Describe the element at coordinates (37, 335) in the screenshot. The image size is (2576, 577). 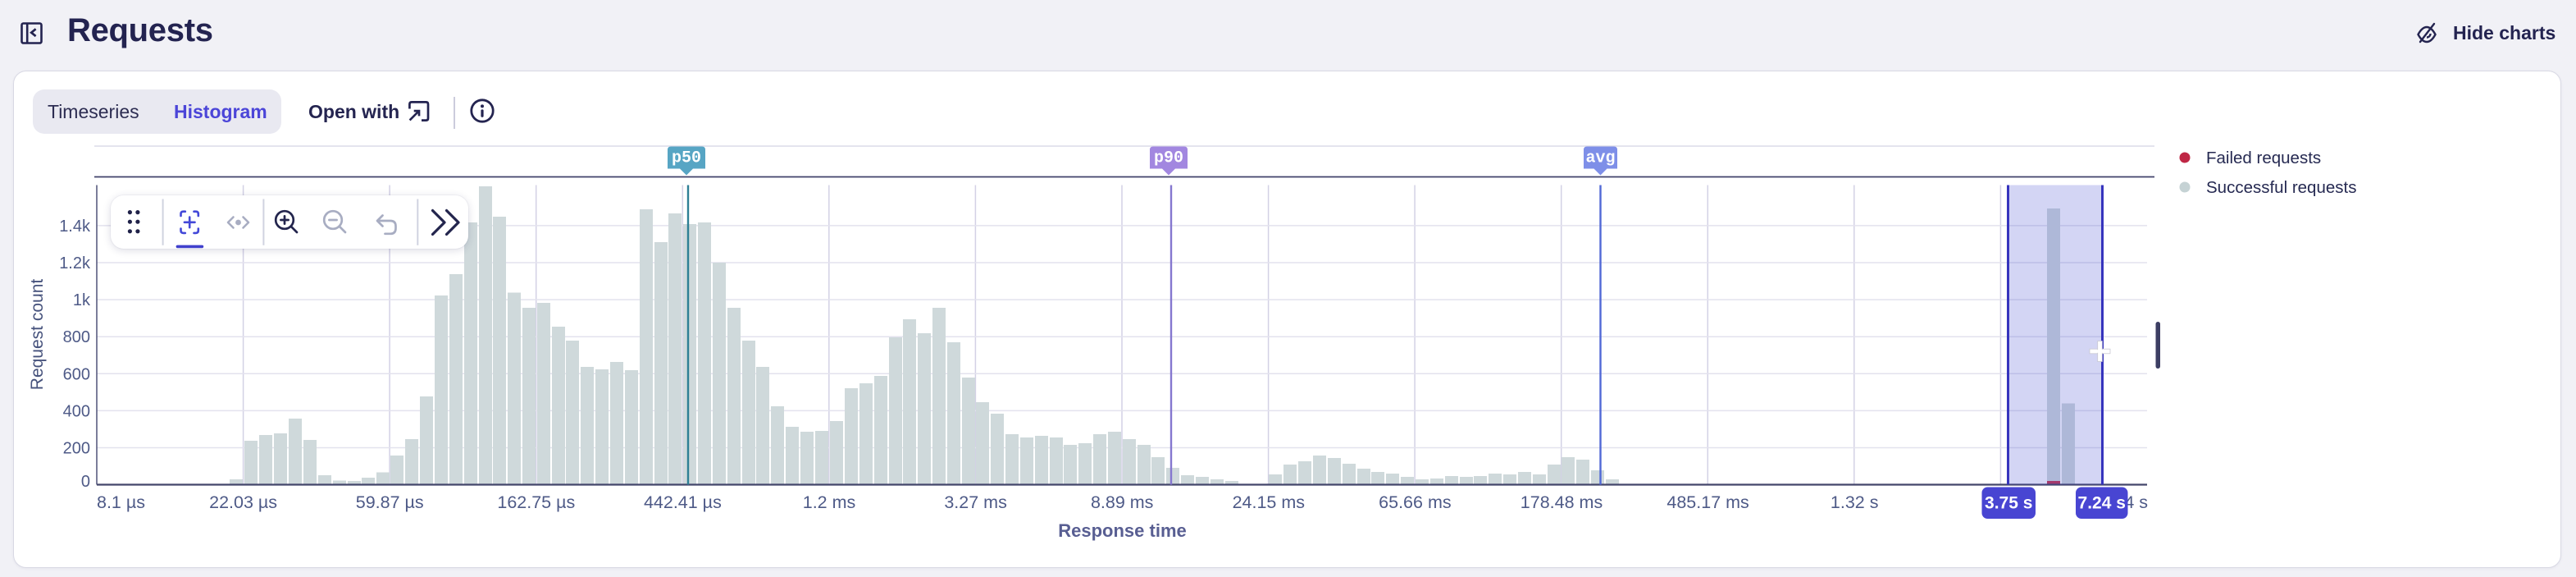
I see `svg-text: Request count` at that location.